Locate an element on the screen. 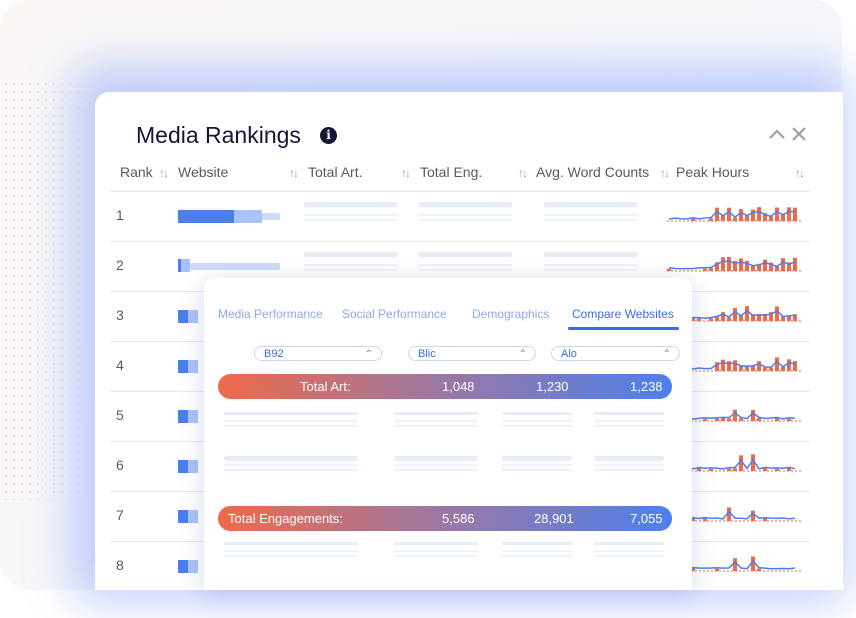 Image resolution: width=856 pixels, height=618 pixels. rank-value: 2 is located at coordinates (120, 265).